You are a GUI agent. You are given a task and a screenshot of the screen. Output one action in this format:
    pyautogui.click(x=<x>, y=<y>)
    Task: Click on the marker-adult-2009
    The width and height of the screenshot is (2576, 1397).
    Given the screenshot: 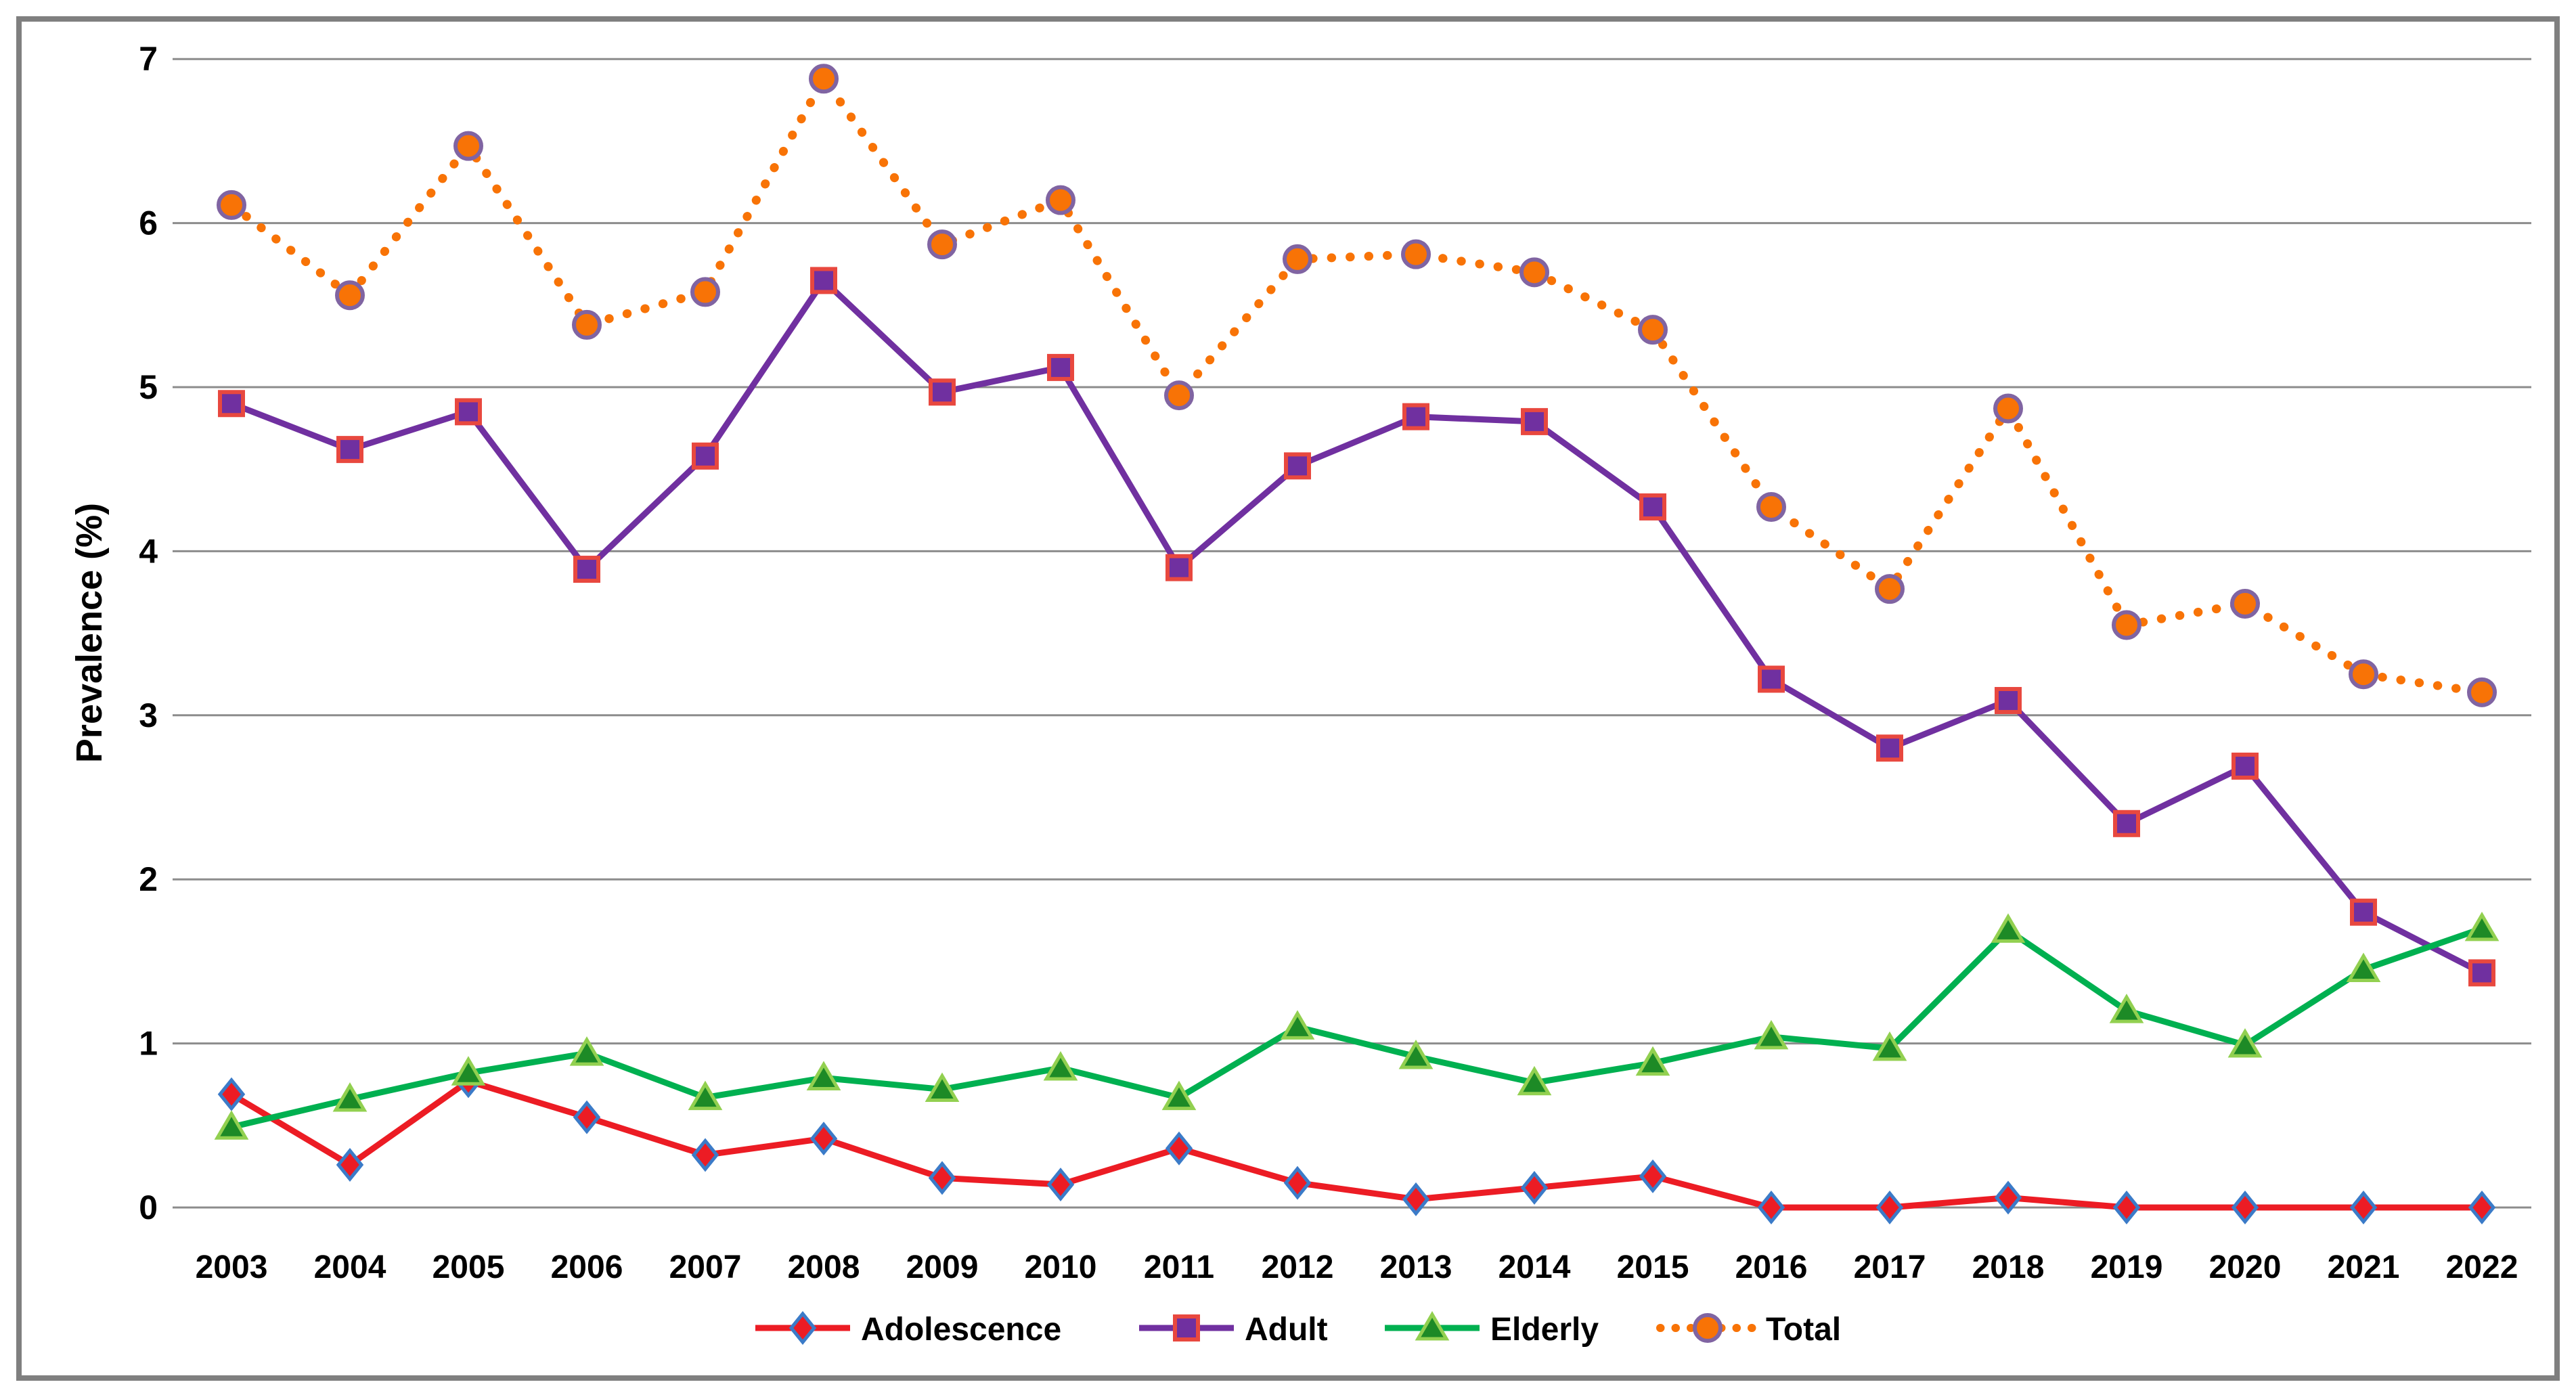 What is the action you would take?
    pyautogui.click(x=942, y=392)
    